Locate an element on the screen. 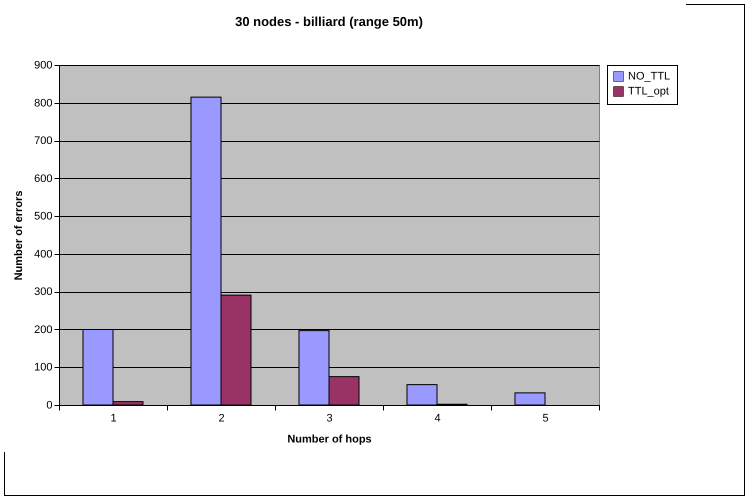 The image size is (749, 500). x-tick-label: 4 is located at coordinates (437, 418).